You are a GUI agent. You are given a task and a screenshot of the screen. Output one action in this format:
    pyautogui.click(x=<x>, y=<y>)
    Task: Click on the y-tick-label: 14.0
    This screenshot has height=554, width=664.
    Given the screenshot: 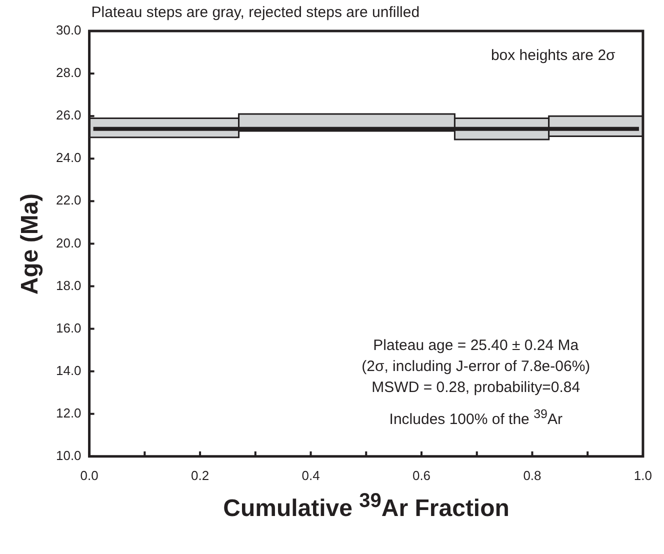 What is the action you would take?
    pyautogui.click(x=69, y=370)
    